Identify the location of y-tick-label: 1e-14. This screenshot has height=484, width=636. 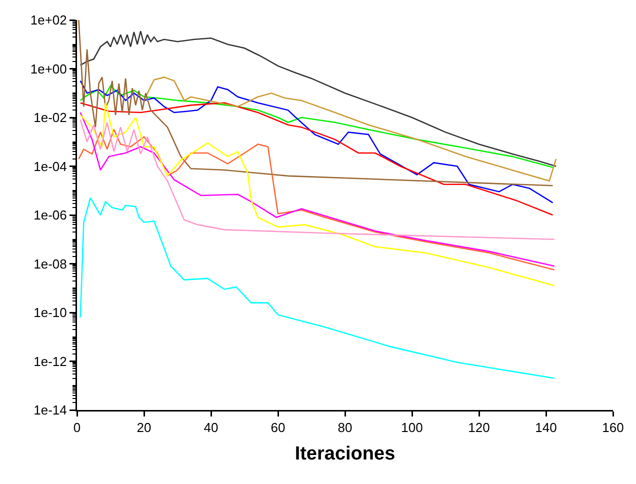
(50, 410).